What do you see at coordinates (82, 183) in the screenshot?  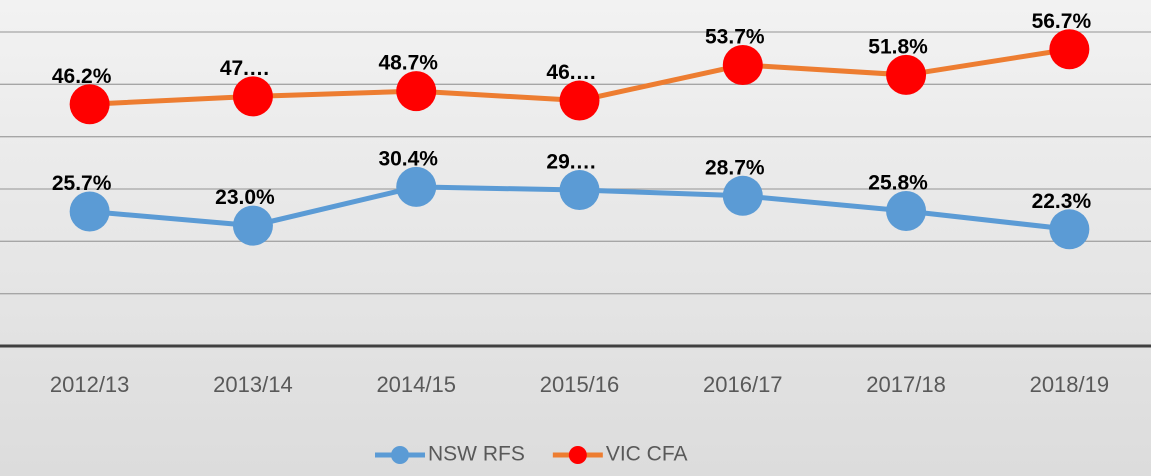 I see `data-label: 25.7%` at bounding box center [82, 183].